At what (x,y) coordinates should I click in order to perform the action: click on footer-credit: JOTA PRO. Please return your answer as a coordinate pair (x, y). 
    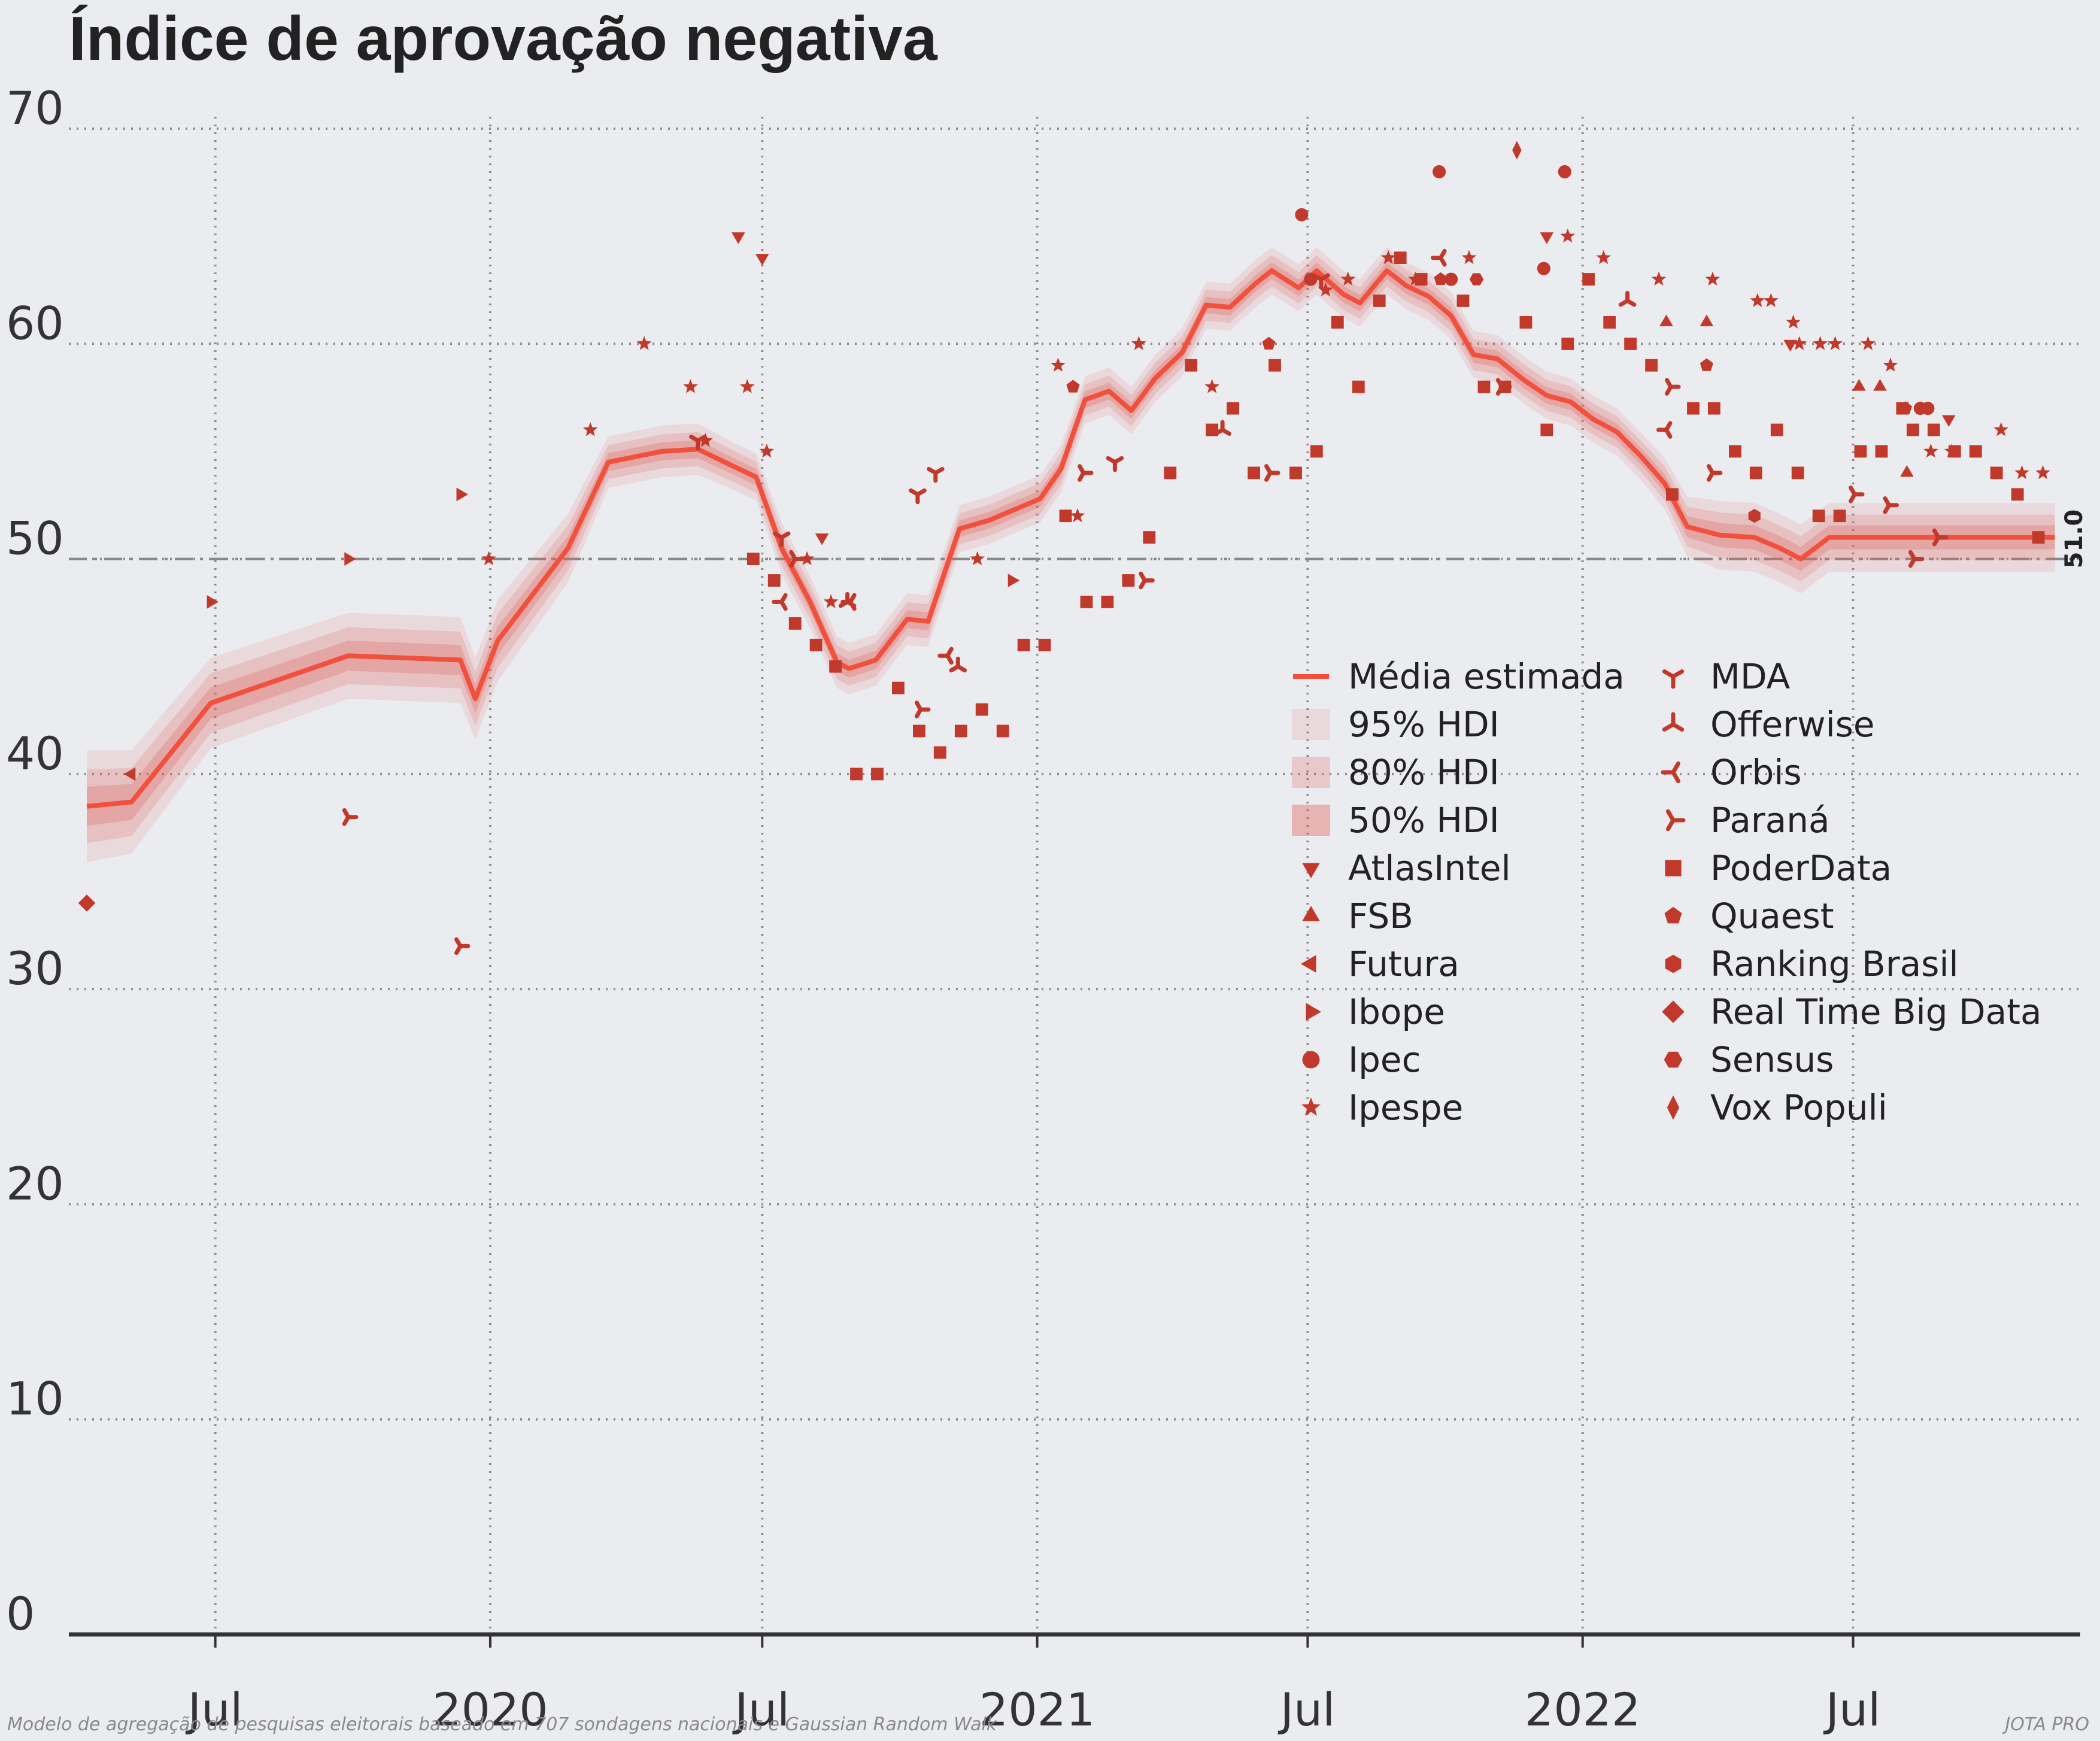
    Looking at the image, I should click on (2045, 1725).